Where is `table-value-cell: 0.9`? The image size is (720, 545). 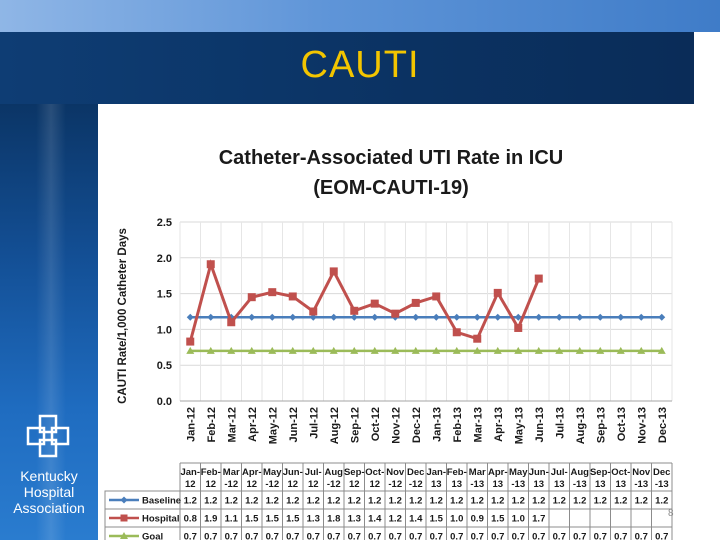 table-value-cell: 0.9 is located at coordinates (477, 519).